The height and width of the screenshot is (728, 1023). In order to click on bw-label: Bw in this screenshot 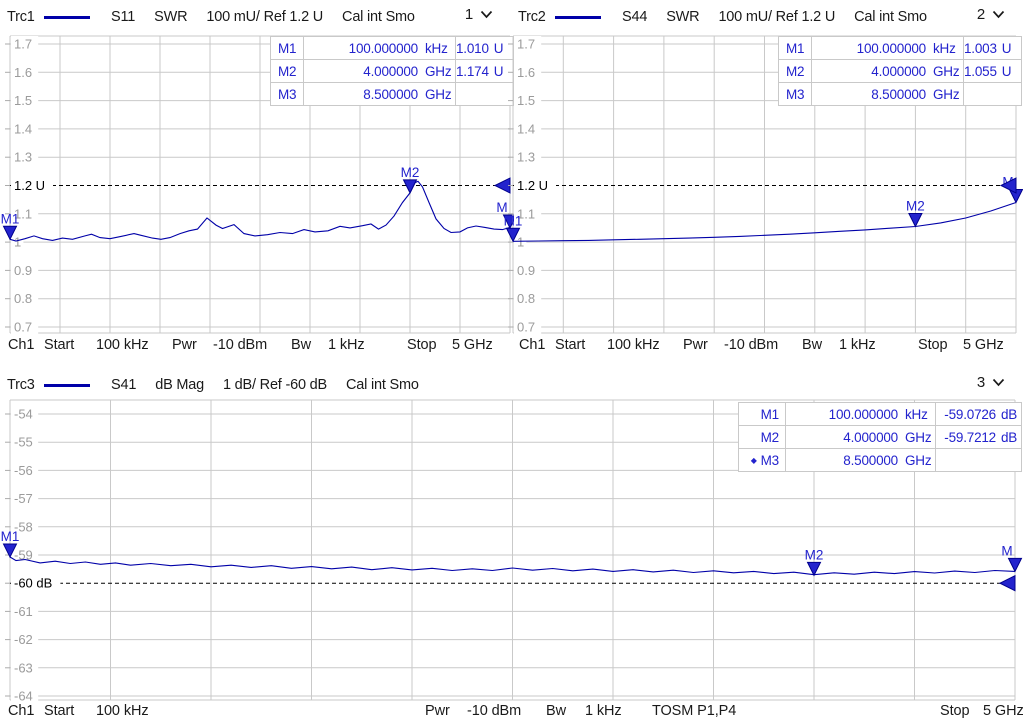, I will do `click(301, 345)`.